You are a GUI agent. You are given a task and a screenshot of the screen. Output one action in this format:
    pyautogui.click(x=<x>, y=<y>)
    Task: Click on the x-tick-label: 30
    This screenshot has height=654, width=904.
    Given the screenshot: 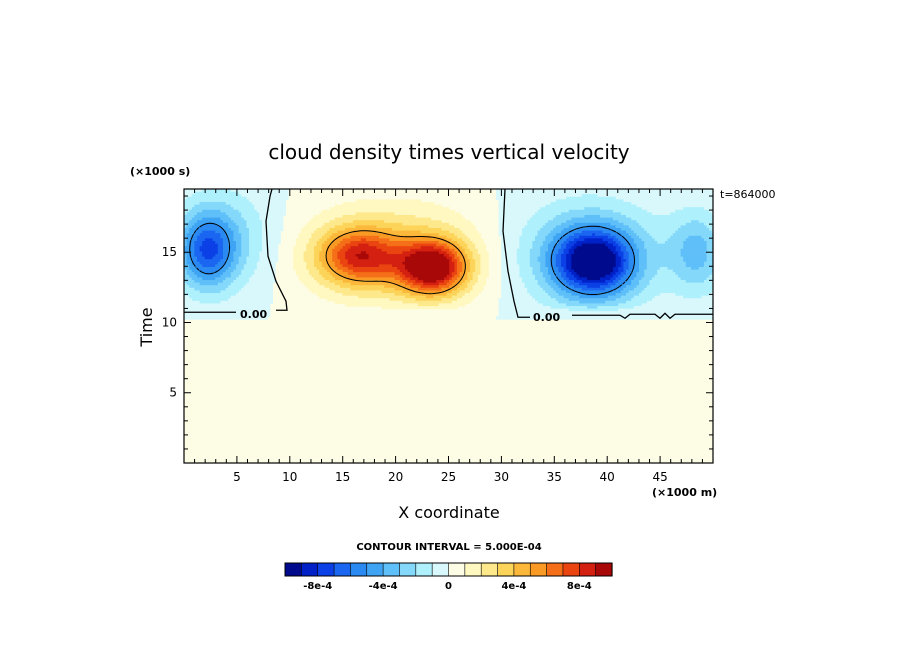 What is the action you would take?
    pyautogui.click(x=501, y=477)
    